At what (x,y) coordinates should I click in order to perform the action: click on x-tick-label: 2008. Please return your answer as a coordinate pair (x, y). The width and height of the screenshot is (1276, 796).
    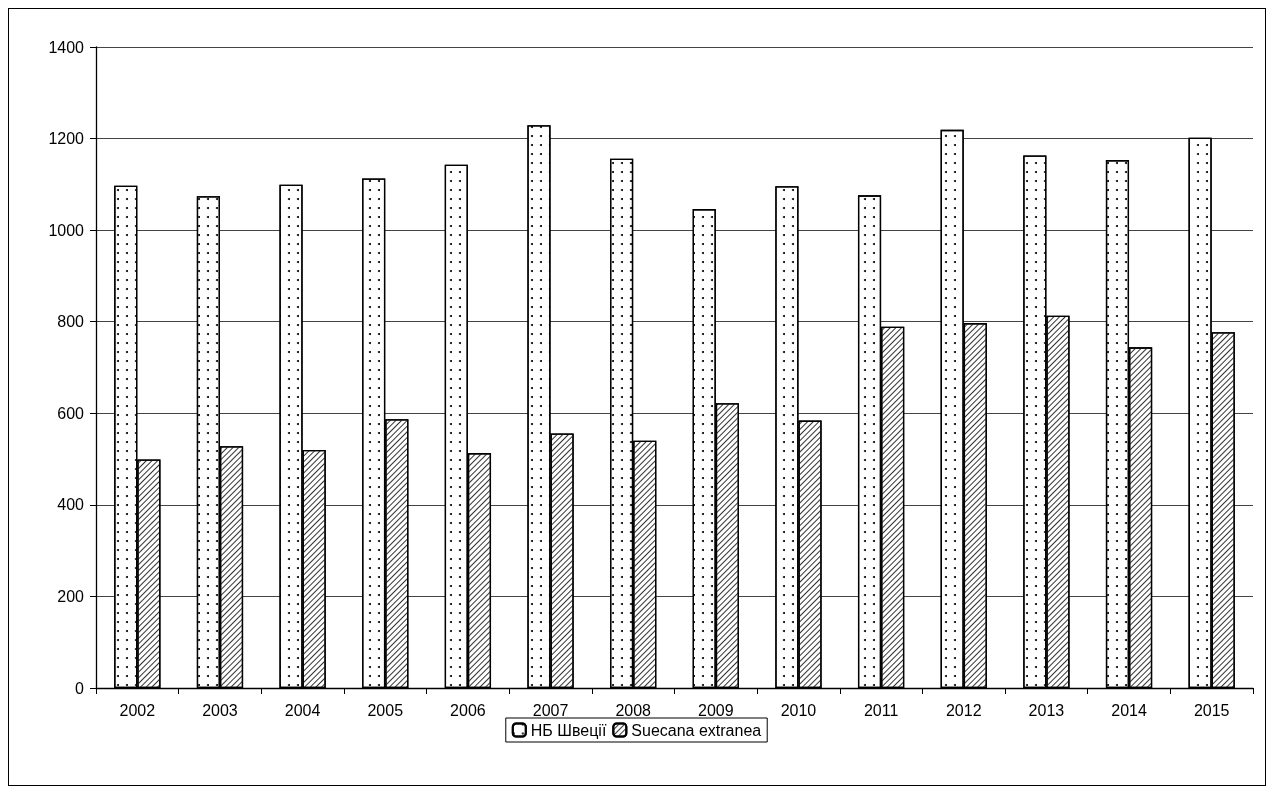
    Looking at the image, I should click on (633, 710).